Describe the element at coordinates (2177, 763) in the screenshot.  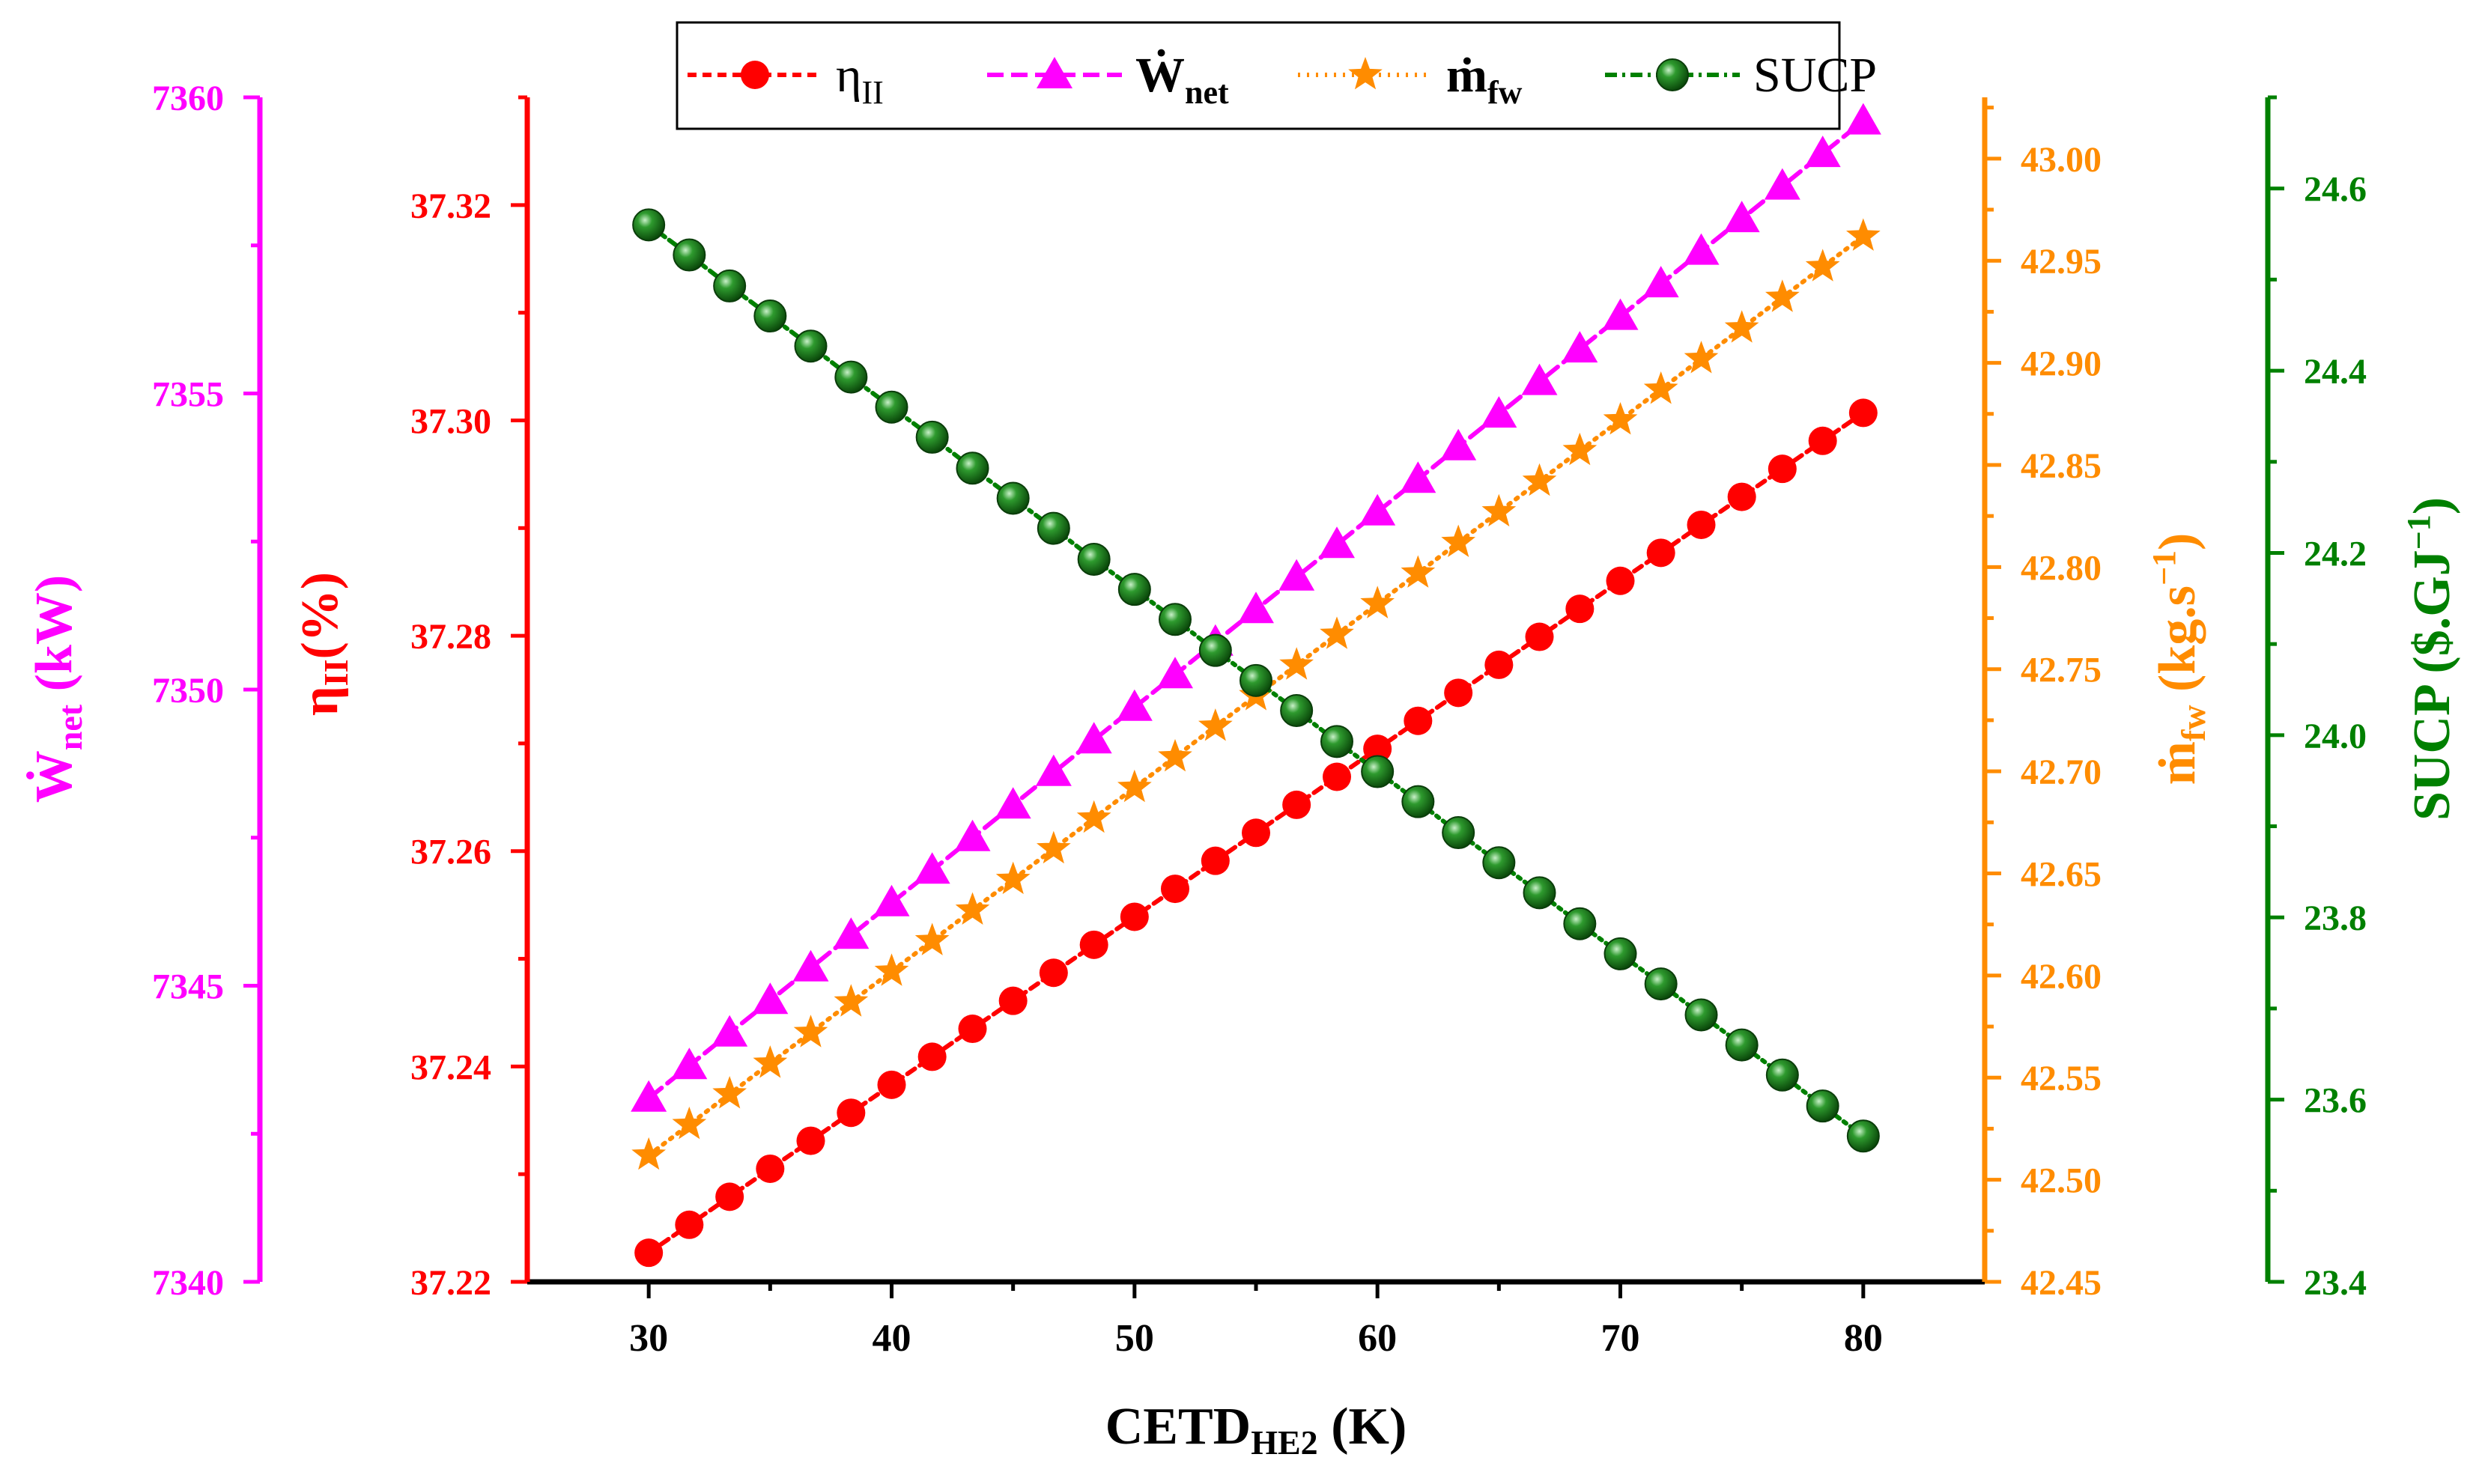
I see `mfw-axis-title-main: ṁ` at that location.